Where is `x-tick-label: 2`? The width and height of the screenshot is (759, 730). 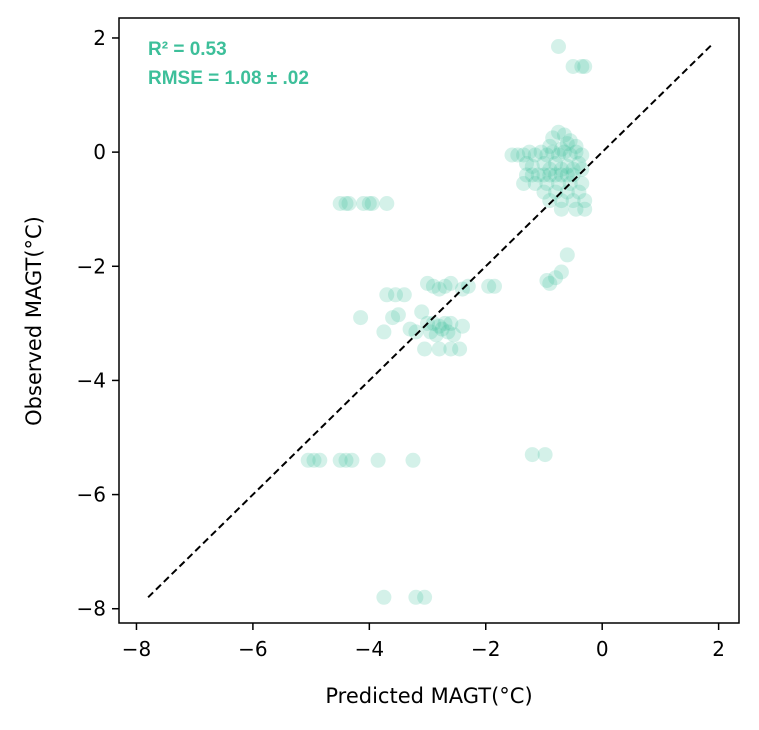 x-tick-label: 2 is located at coordinates (718, 649).